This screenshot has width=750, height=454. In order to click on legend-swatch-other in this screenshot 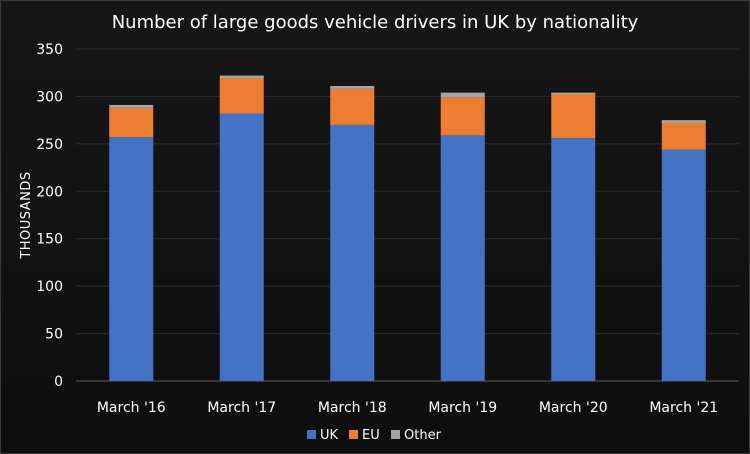, I will do `click(395, 434)`.